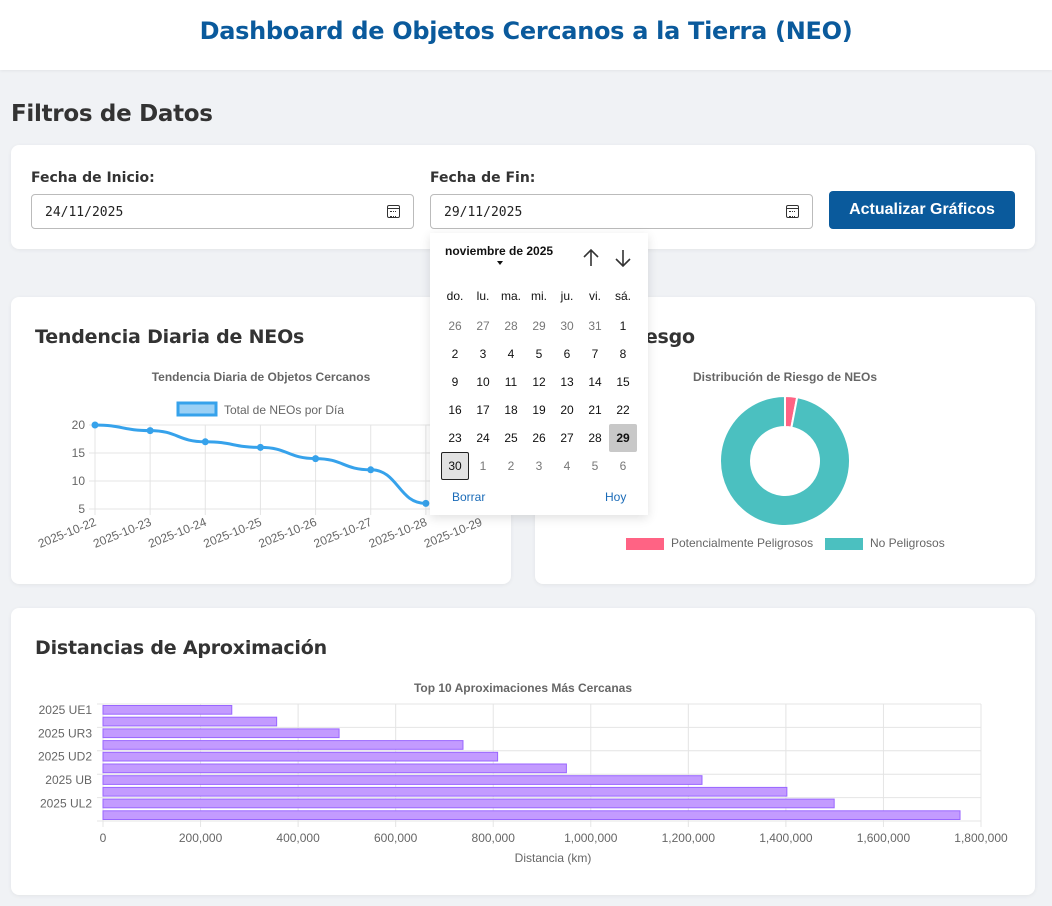  Describe the element at coordinates (483, 178) in the screenshot. I see `end-date-label: Fecha de Fin:` at that location.